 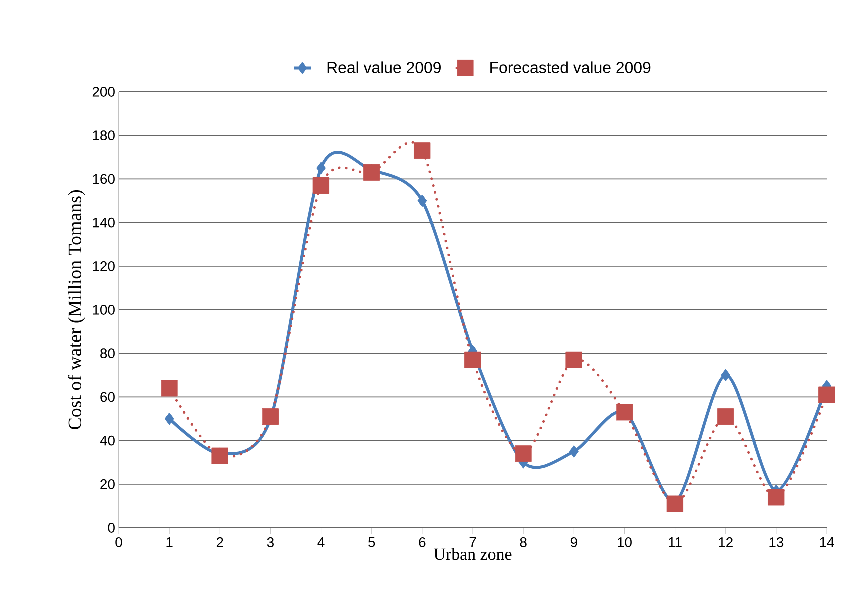 What do you see at coordinates (103, 92) in the screenshot?
I see `y-tick-label: 200` at bounding box center [103, 92].